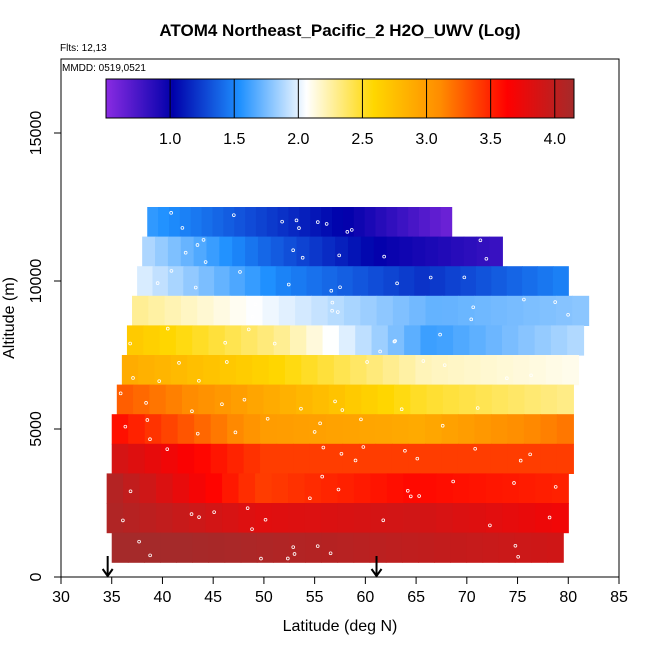 The height and width of the screenshot is (650, 650). Describe the element at coordinates (339, 30) in the screenshot. I see `chart-title: ATOM4 Northeast_Pacific_2 H2O_UWV (Log)` at that location.